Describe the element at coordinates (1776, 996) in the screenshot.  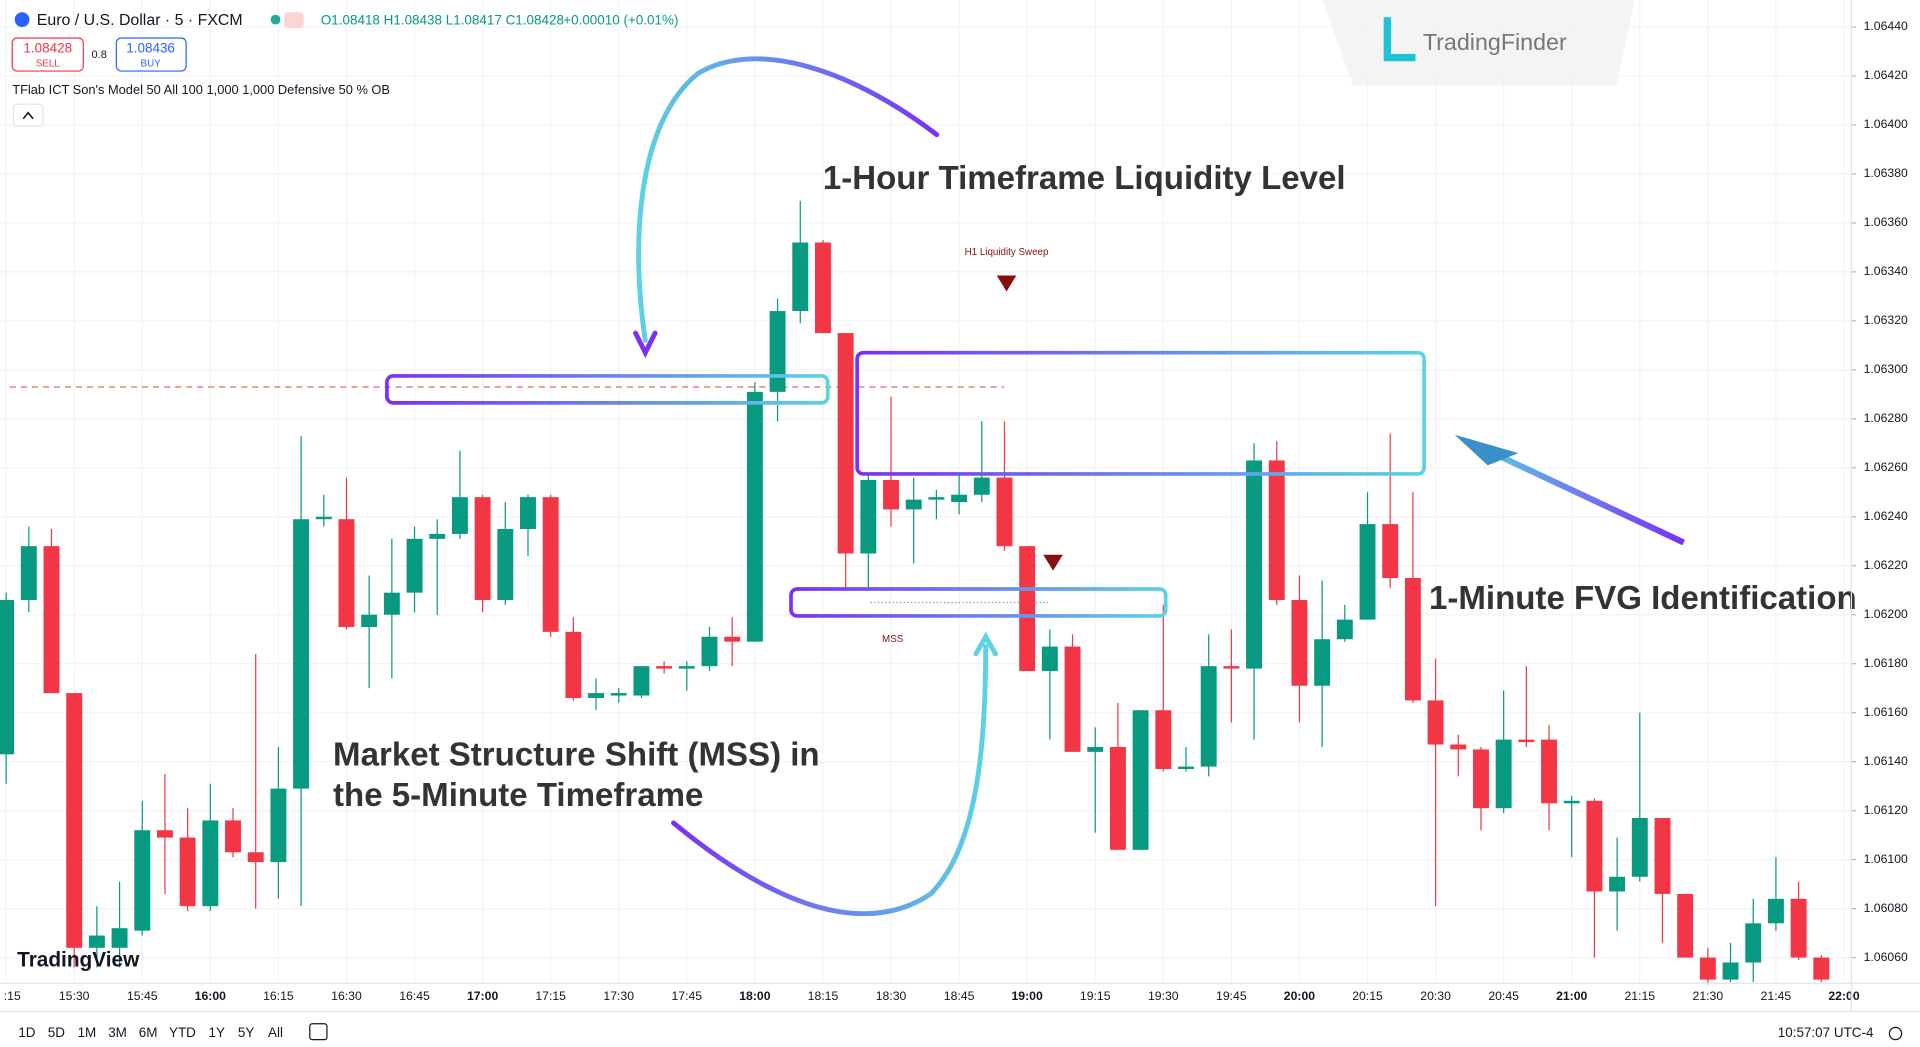
I see `x-tick-label: 21:45` at that location.